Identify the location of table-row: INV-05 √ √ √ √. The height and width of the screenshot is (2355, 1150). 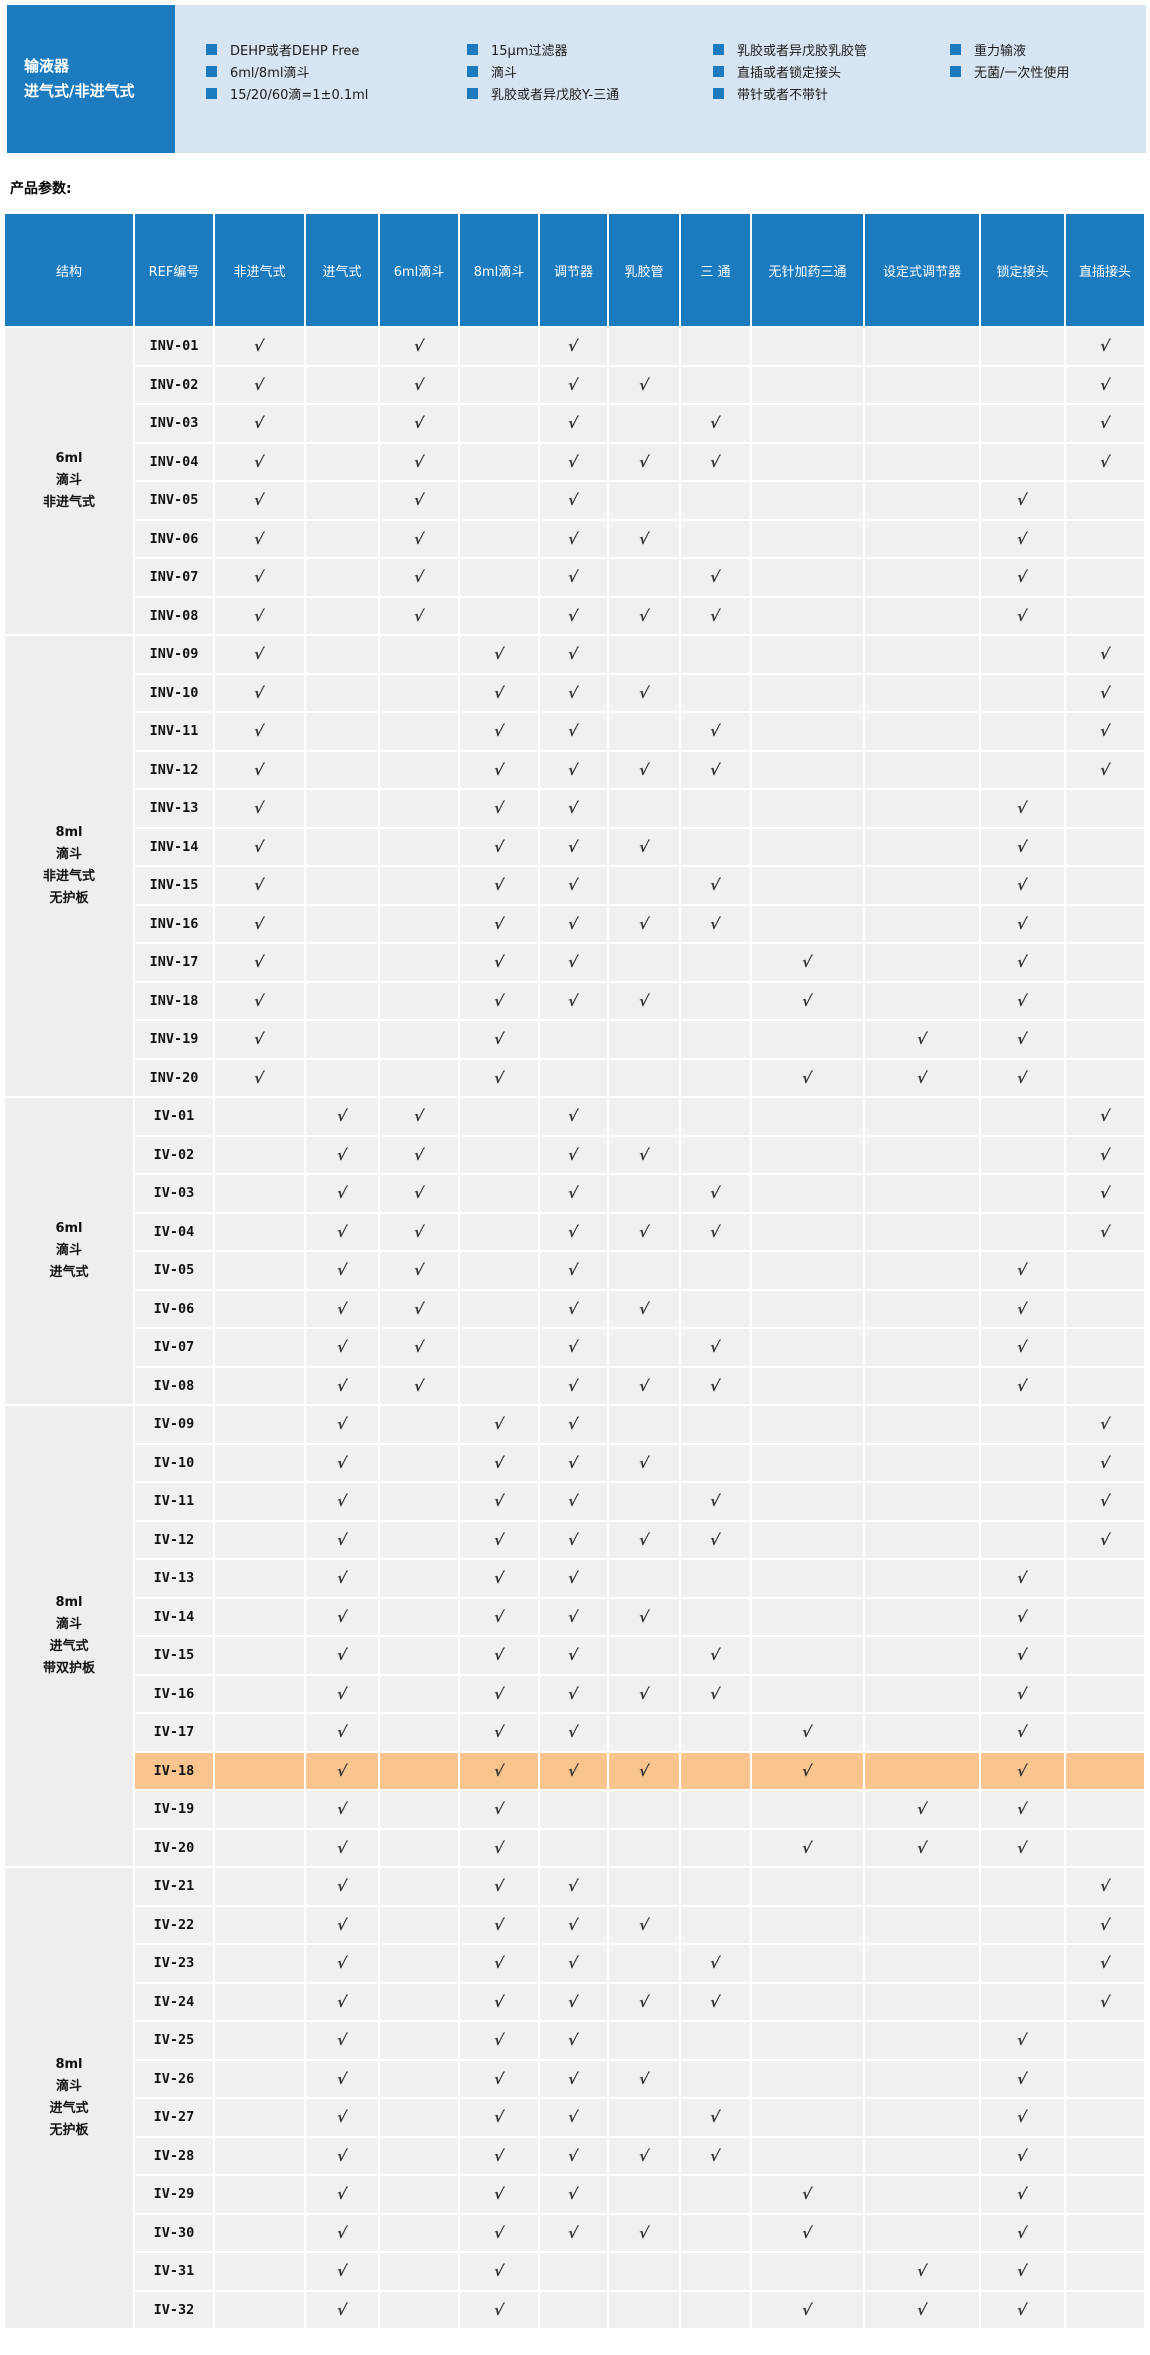
(574, 500).